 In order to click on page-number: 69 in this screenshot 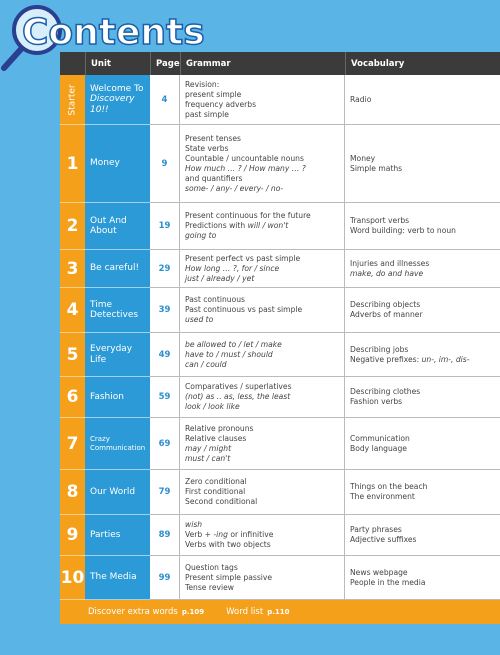, I will do `click(165, 444)`.